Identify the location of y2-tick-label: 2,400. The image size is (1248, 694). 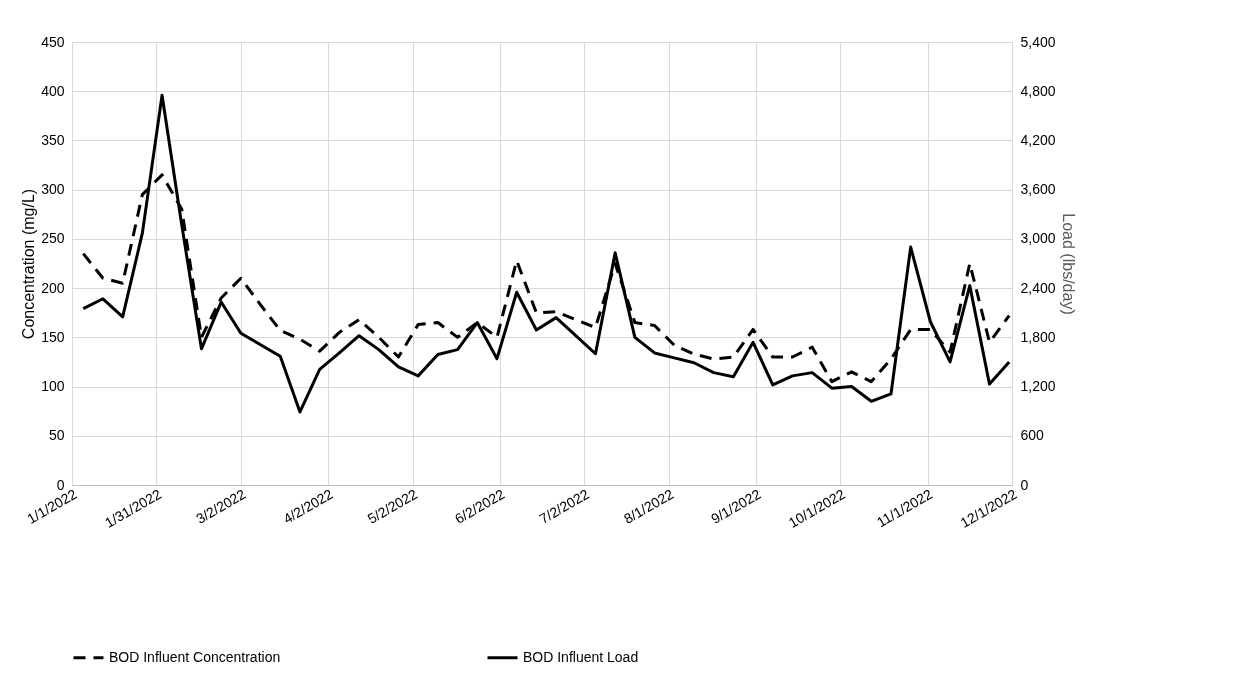
(1038, 287).